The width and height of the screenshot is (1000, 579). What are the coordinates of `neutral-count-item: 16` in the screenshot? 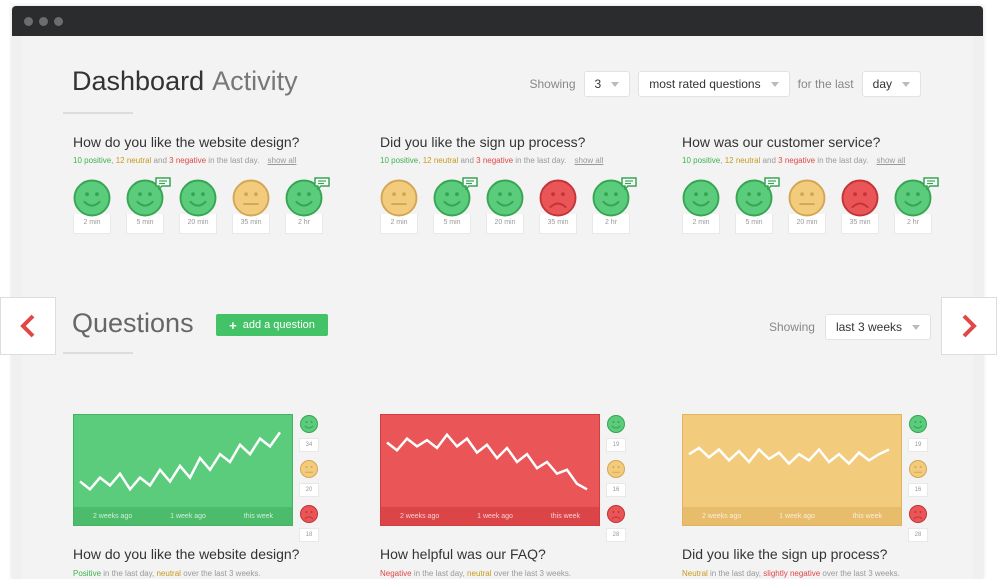 It's located at (918, 481).